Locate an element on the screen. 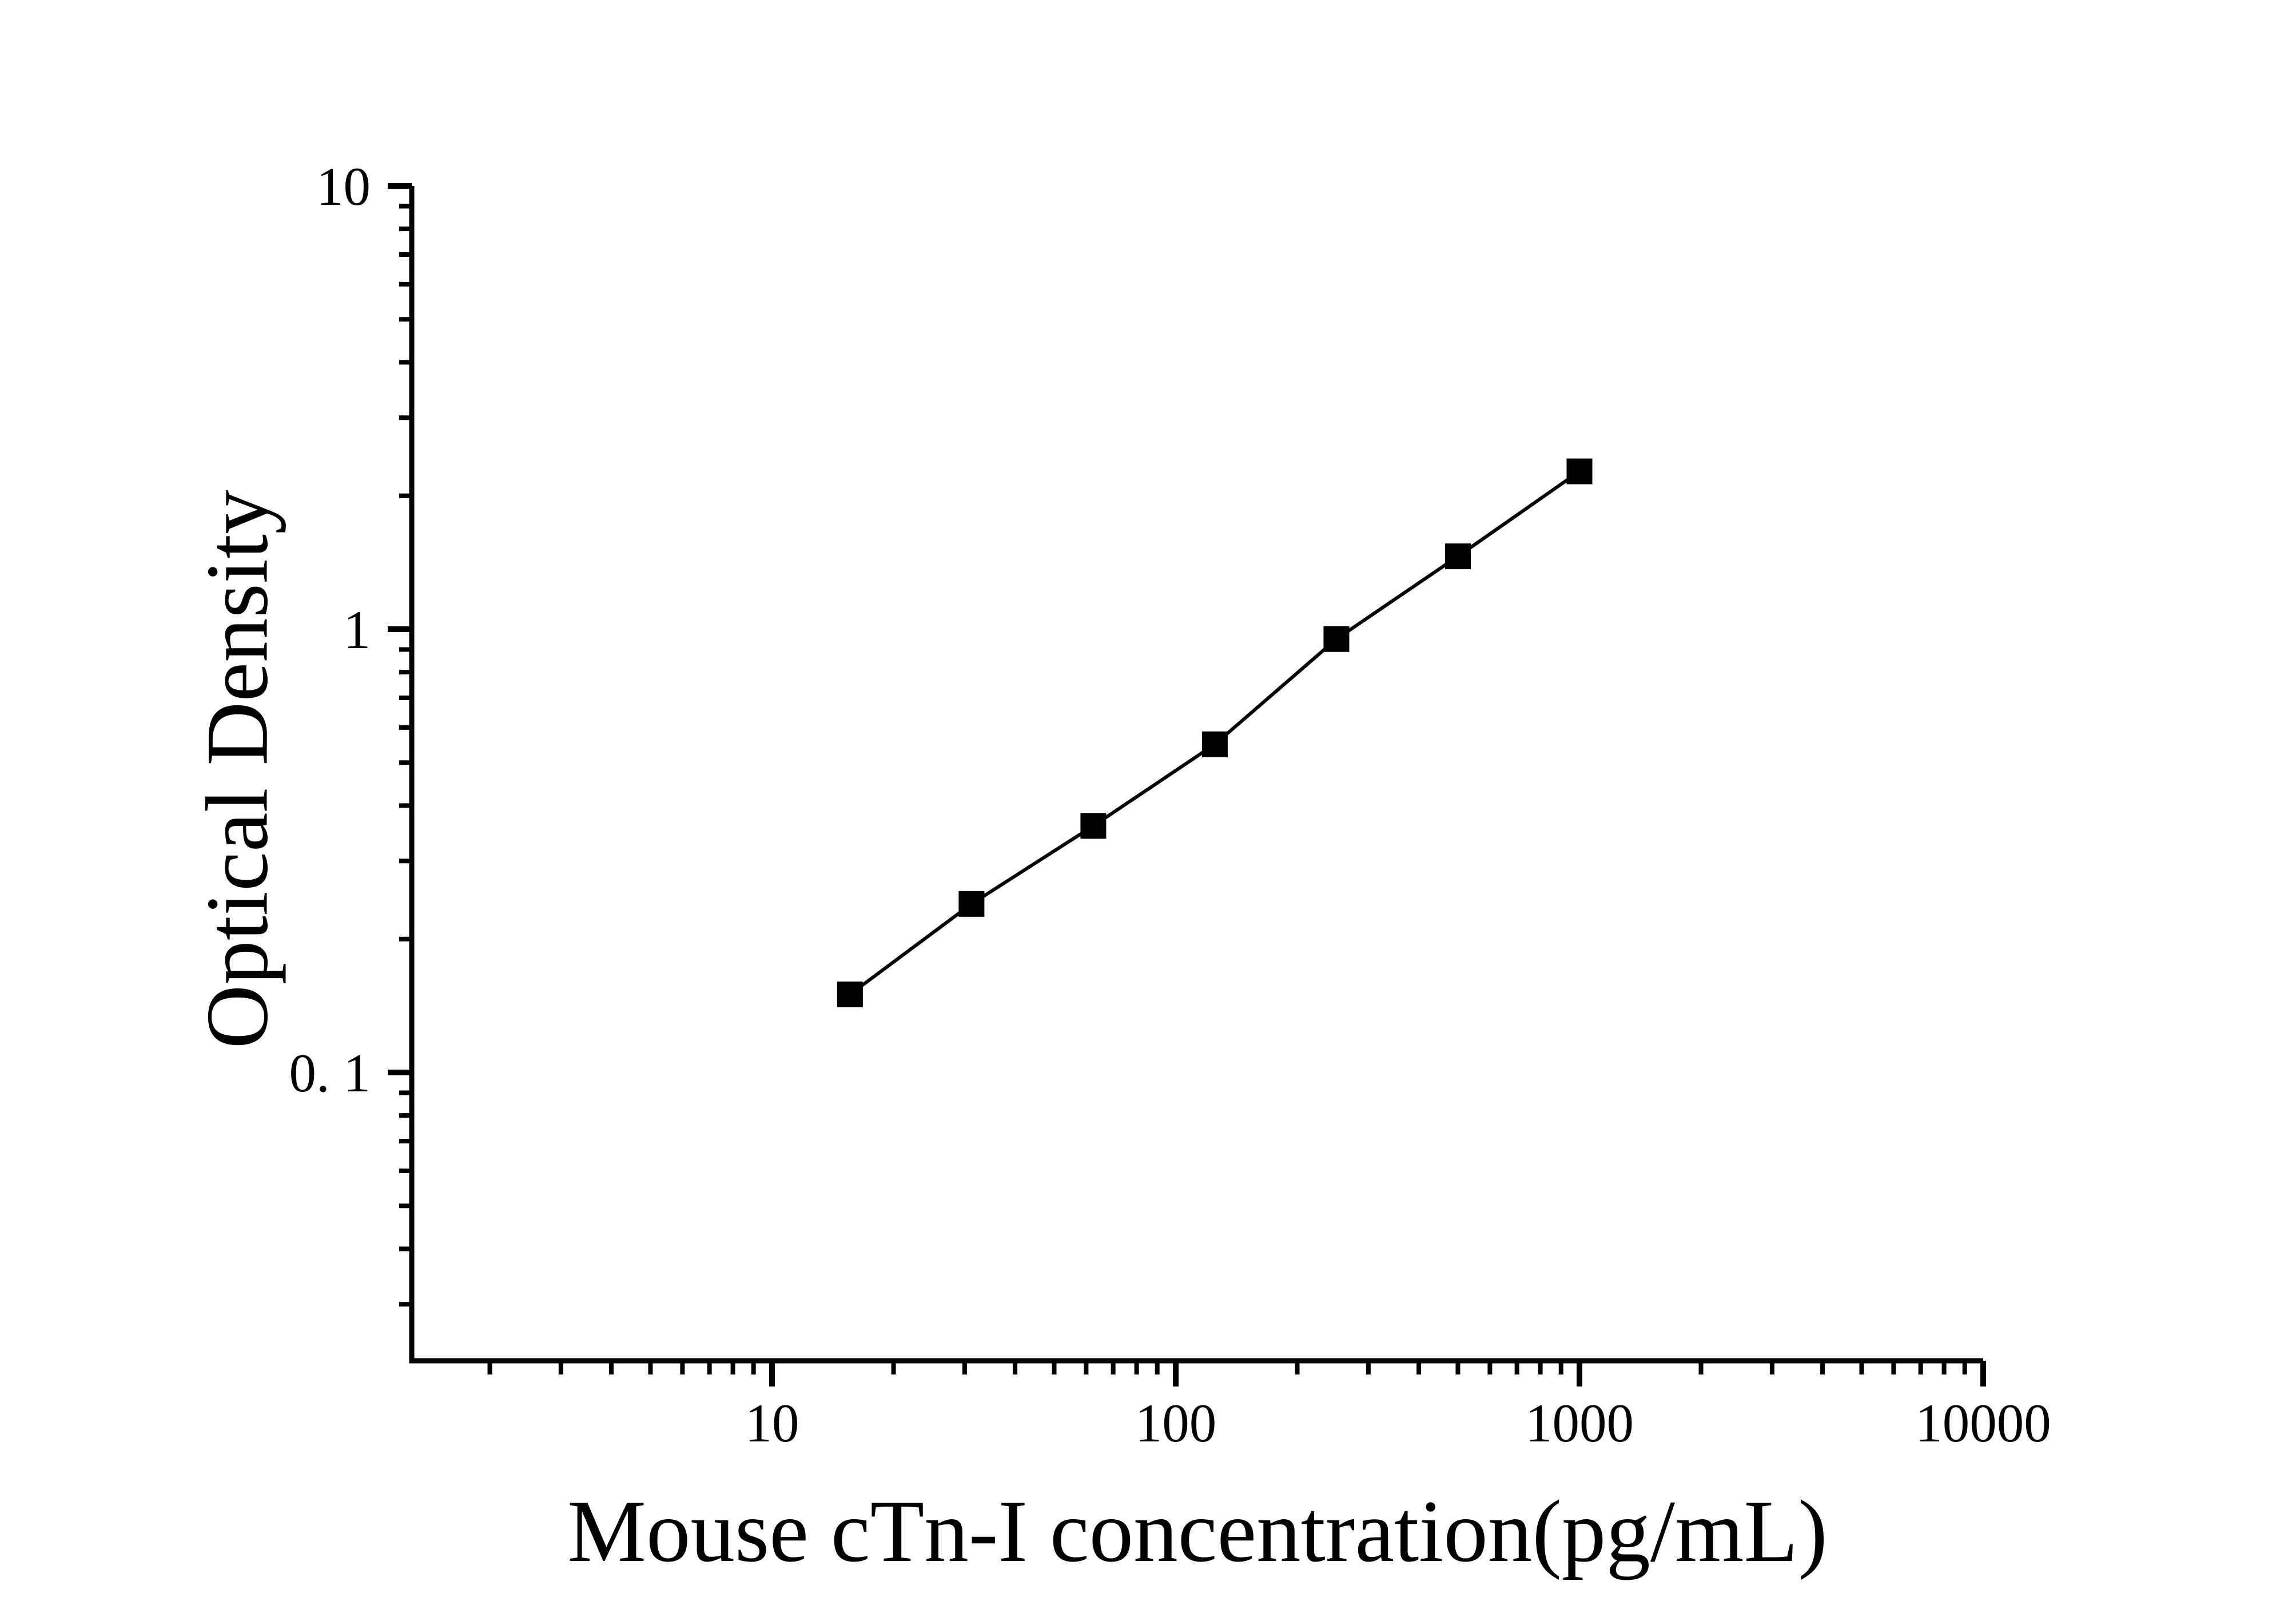  y-axis-tick-label: 10 is located at coordinates (344, 186).